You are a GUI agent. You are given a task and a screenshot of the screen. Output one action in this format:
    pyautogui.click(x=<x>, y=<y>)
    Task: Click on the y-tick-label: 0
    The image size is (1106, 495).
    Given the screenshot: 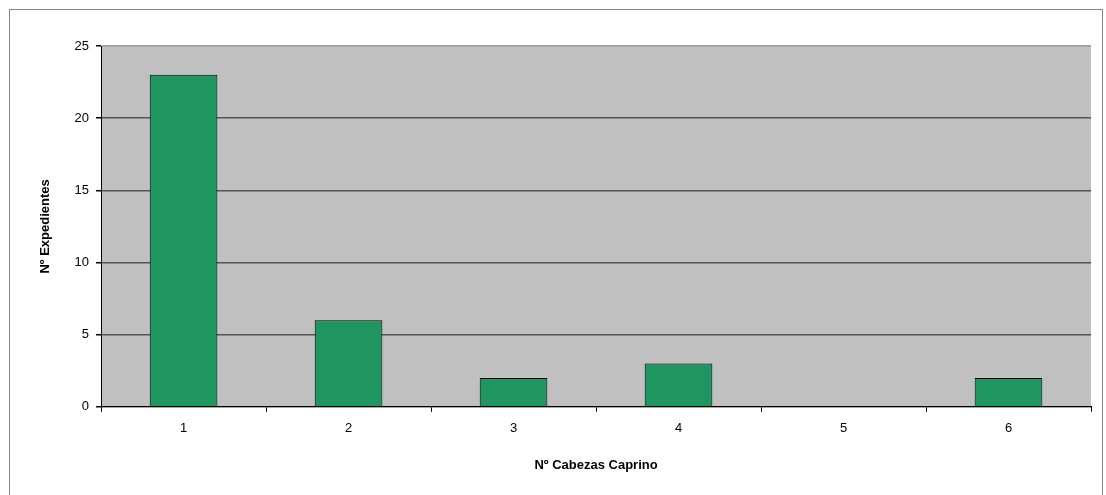 What is the action you would take?
    pyautogui.click(x=85, y=406)
    